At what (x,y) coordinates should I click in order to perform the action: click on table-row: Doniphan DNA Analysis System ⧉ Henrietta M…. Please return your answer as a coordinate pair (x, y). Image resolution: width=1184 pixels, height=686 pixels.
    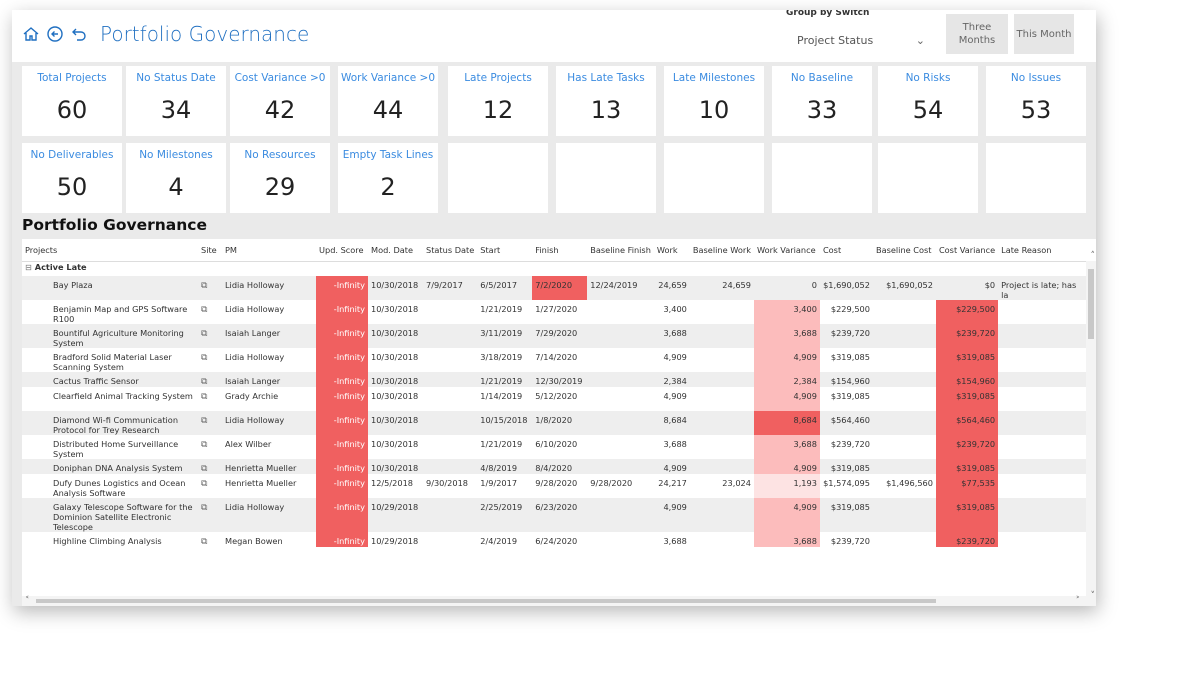
    Looking at the image, I should click on (555, 466).